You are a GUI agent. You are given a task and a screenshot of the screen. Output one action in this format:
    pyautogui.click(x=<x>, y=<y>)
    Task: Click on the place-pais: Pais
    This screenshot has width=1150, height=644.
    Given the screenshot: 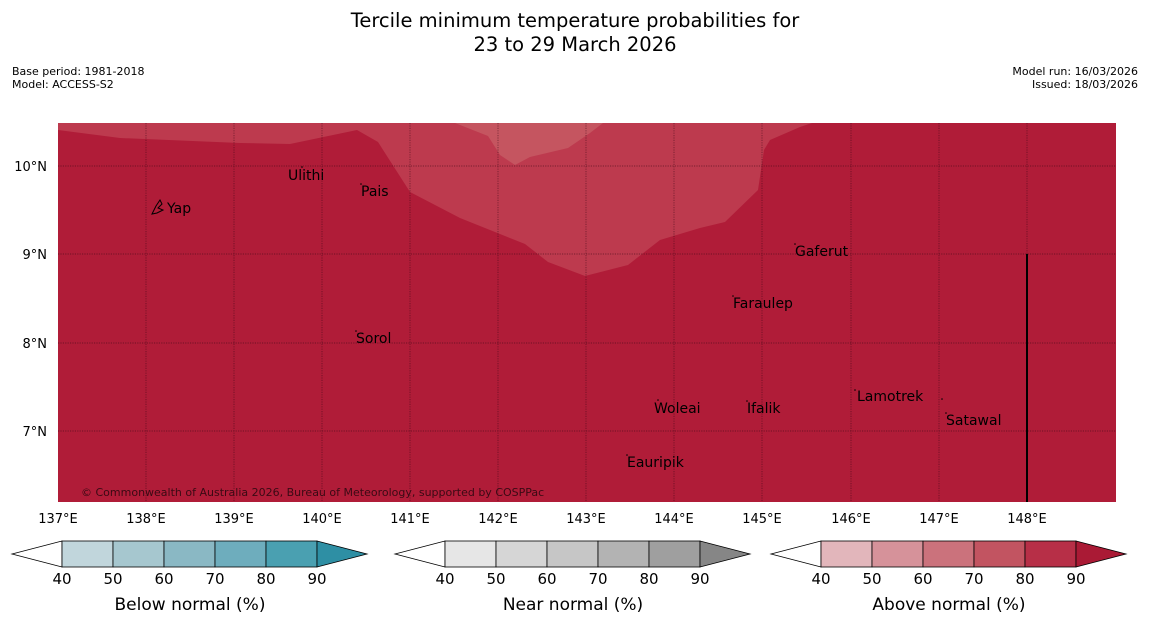 What is the action you would take?
    pyautogui.click(x=375, y=192)
    